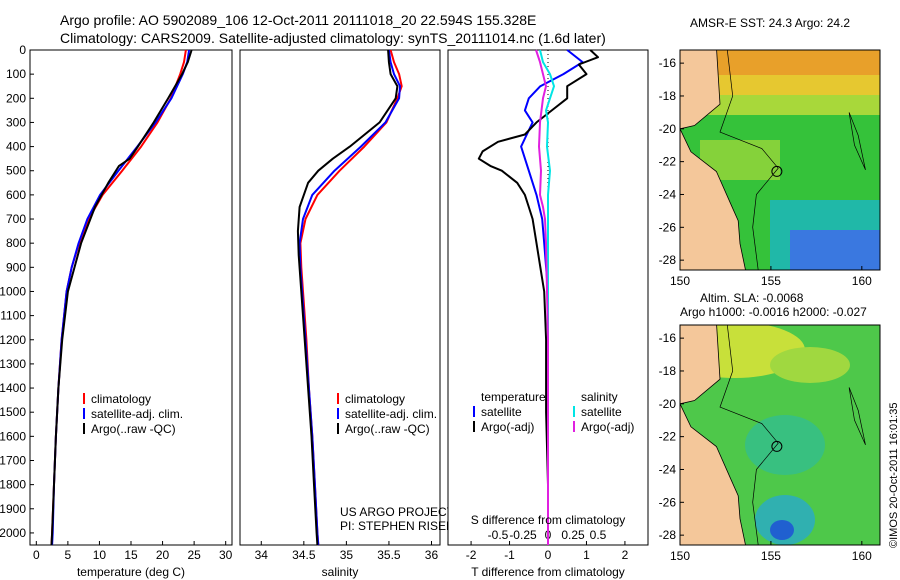  What do you see at coordinates (770, 23) in the screenshot?
I see `sst-map-title: AMSR-E SST: 24.3 Argo: 24.2` at bounding box center [770, 23].